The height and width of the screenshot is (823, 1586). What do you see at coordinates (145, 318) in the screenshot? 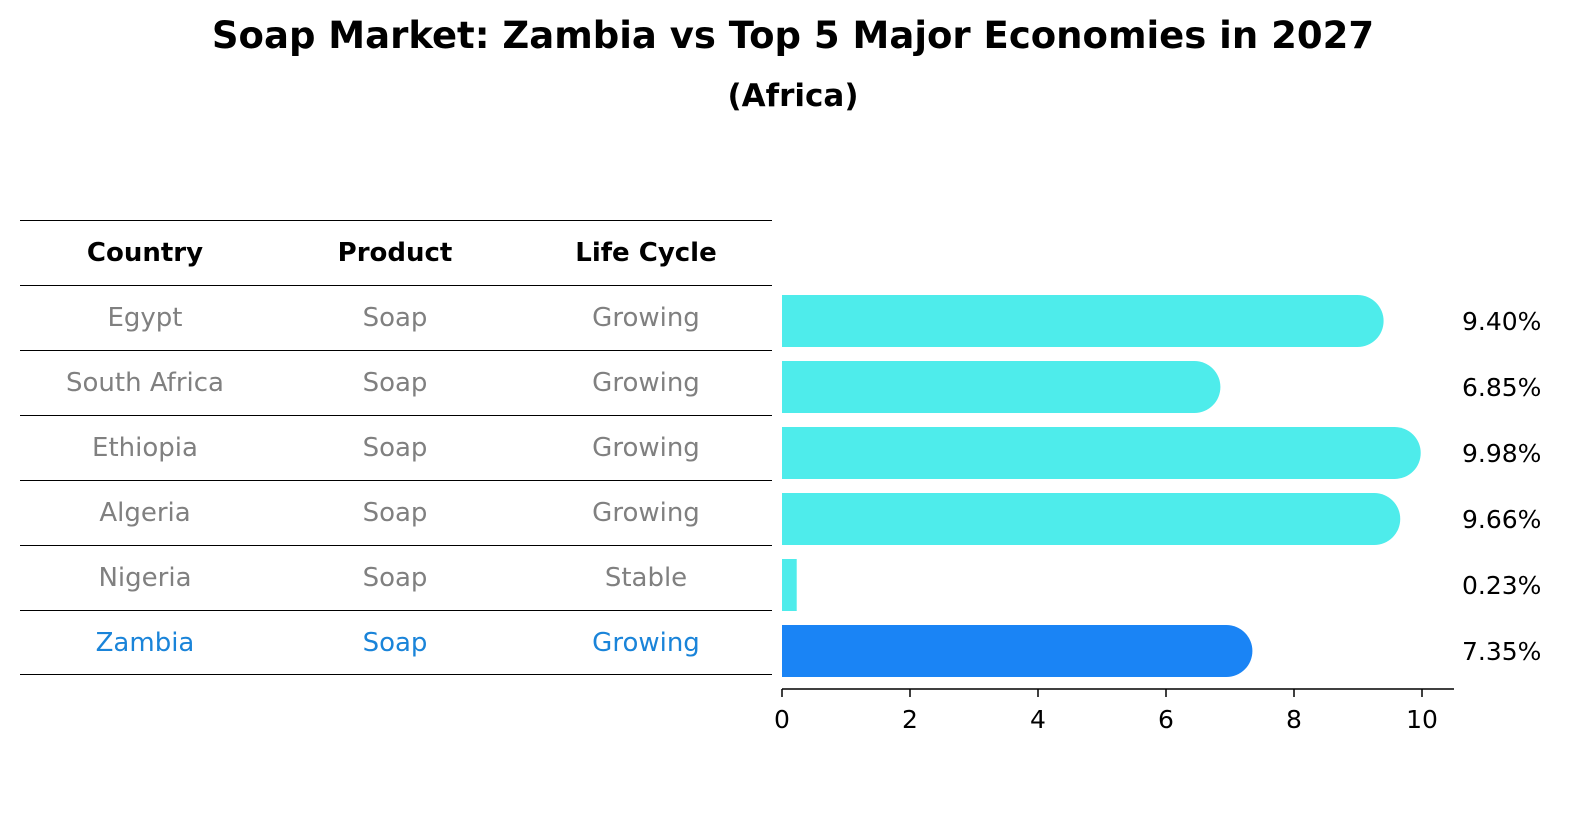
I see `country-cell: Egypt` at bounding box center [145, 318].